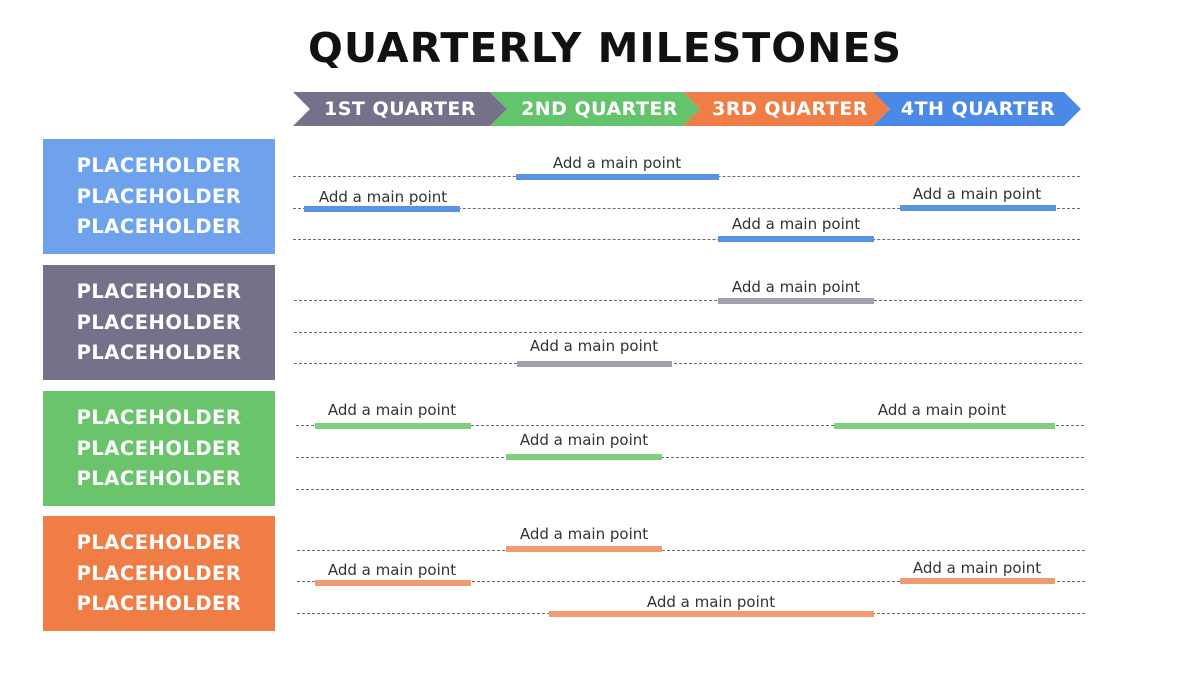  What do you see at coordinates (159, 226) in the screenshot?
I see `category-1-line-3: PLACEHOLDER` at bounding box center [159, 226].